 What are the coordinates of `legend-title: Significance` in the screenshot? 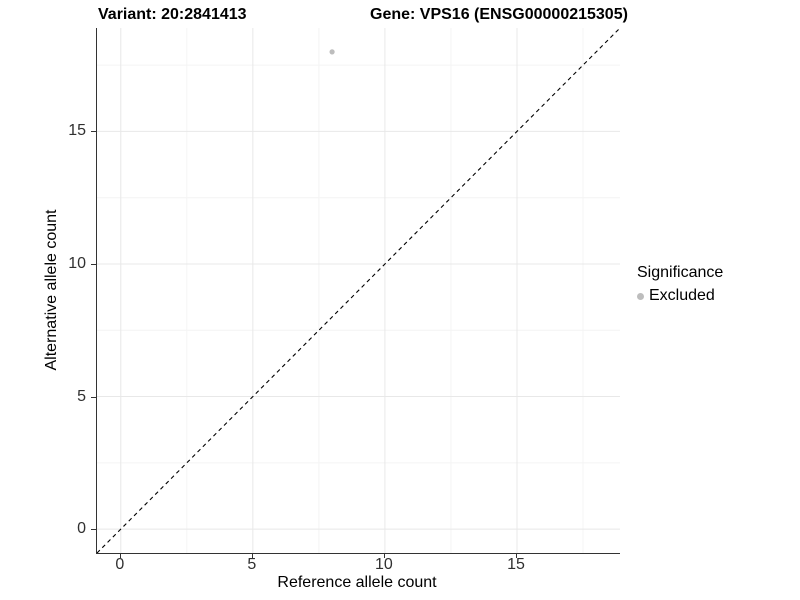 It's located at (680, 272).